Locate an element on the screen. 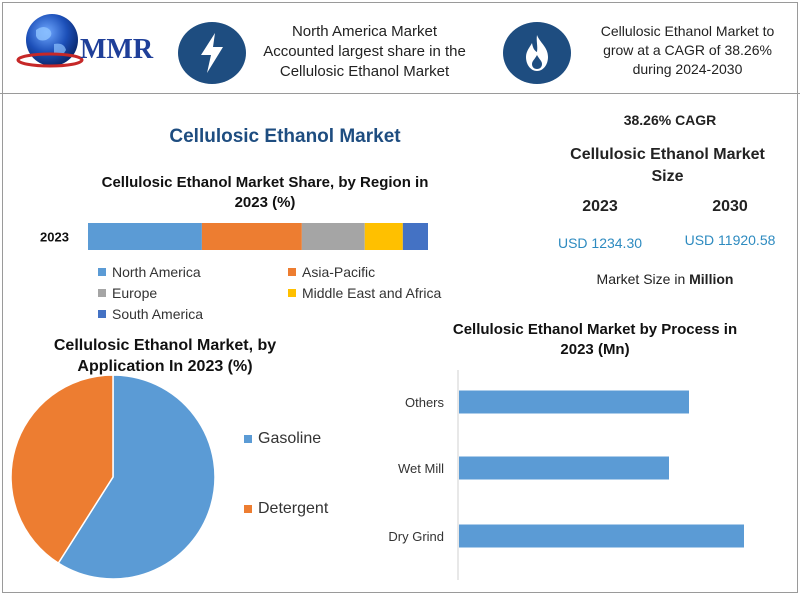 The image size is (800, 595). market-size-unit: Market Size in Million is located at coordinates (665, 279).